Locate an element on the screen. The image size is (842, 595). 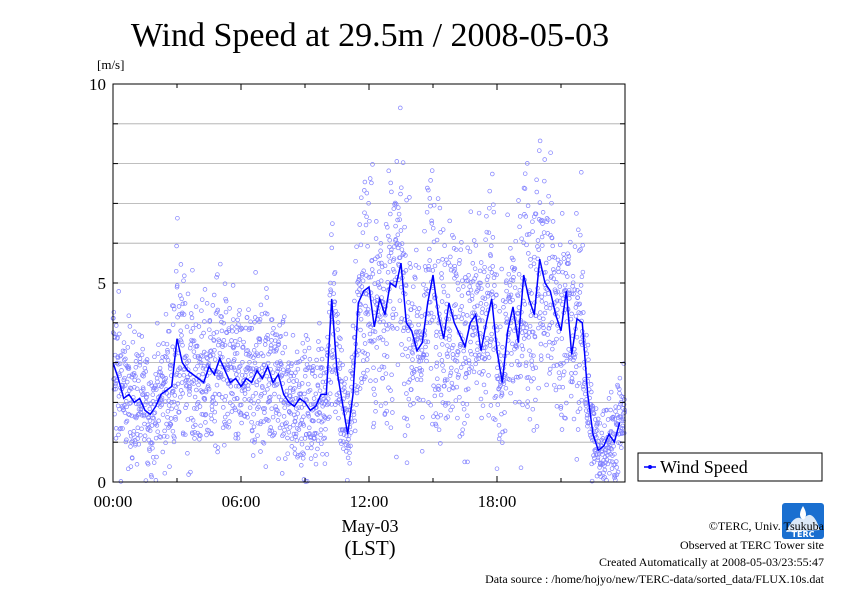
legend-marker-swatch is located at coordinates (650, 467).